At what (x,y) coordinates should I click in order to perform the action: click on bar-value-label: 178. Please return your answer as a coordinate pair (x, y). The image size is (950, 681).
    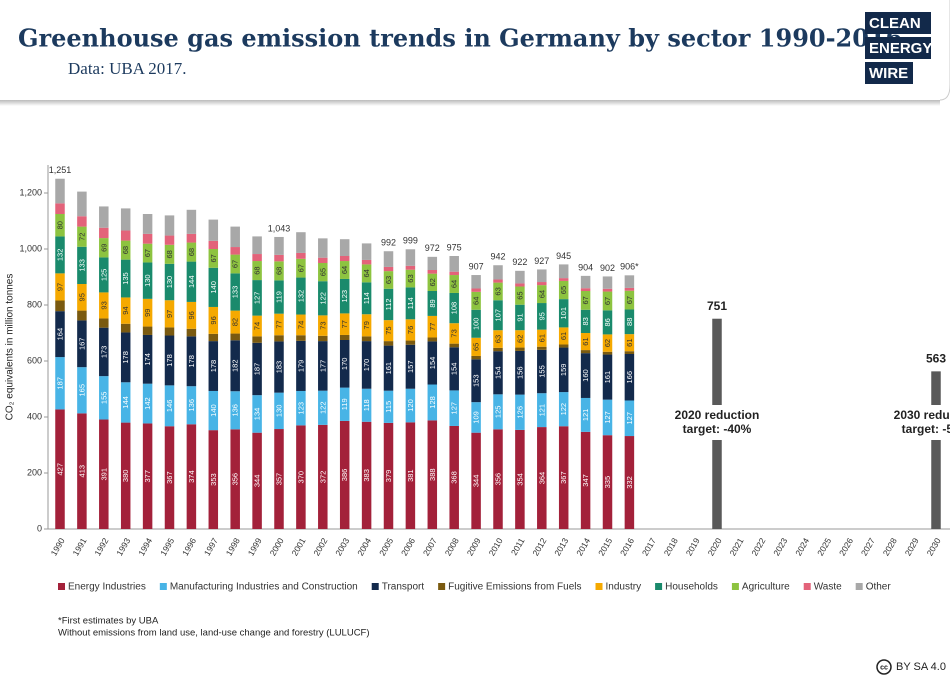
    Looking at the image, I should click on (125, 357).